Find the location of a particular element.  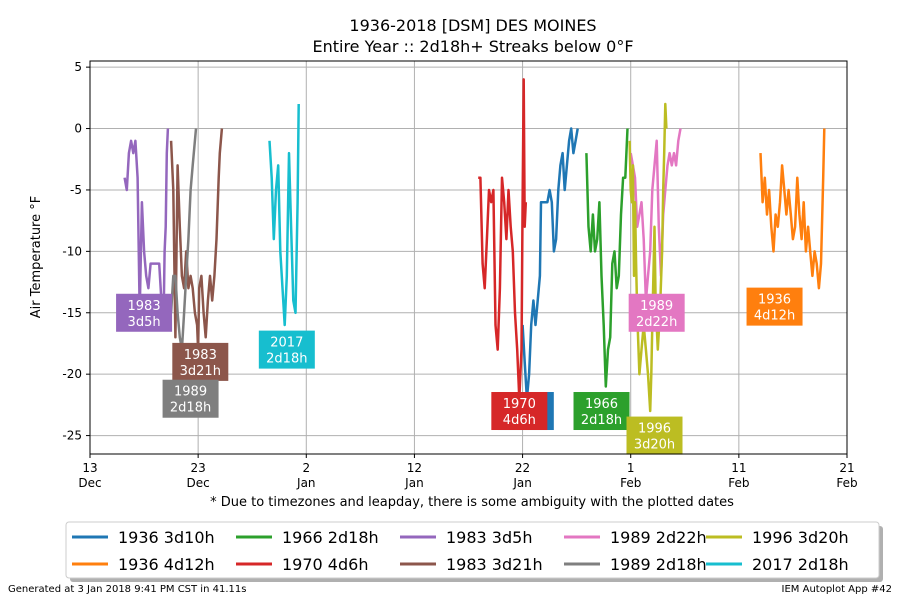

legend-item-2: 1966 2d18h is located at coordinates (307, 537).